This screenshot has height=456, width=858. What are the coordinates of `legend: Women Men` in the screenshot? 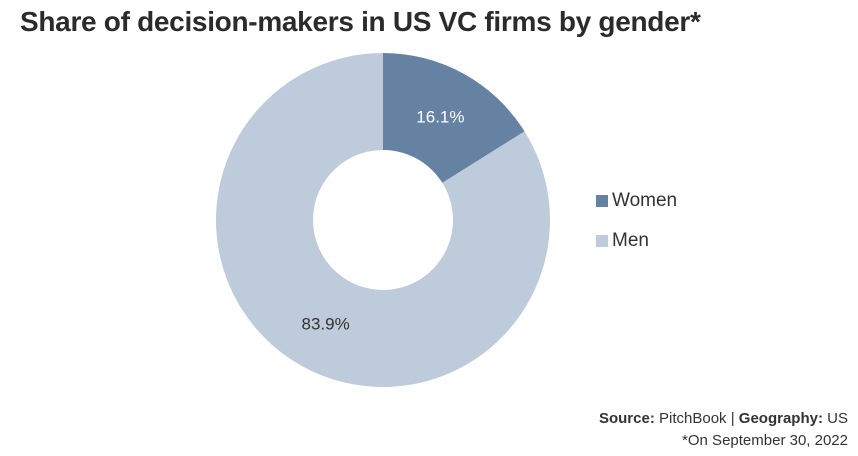 It's located at (636, 228).